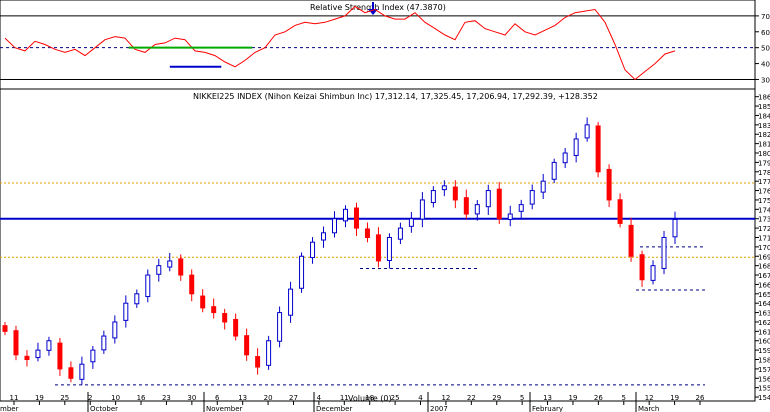 The image size is (770, 412). Describe the element at coordinates (764, 173) in the screenshot. I see `price-y-tick-label: 17800` at that location.